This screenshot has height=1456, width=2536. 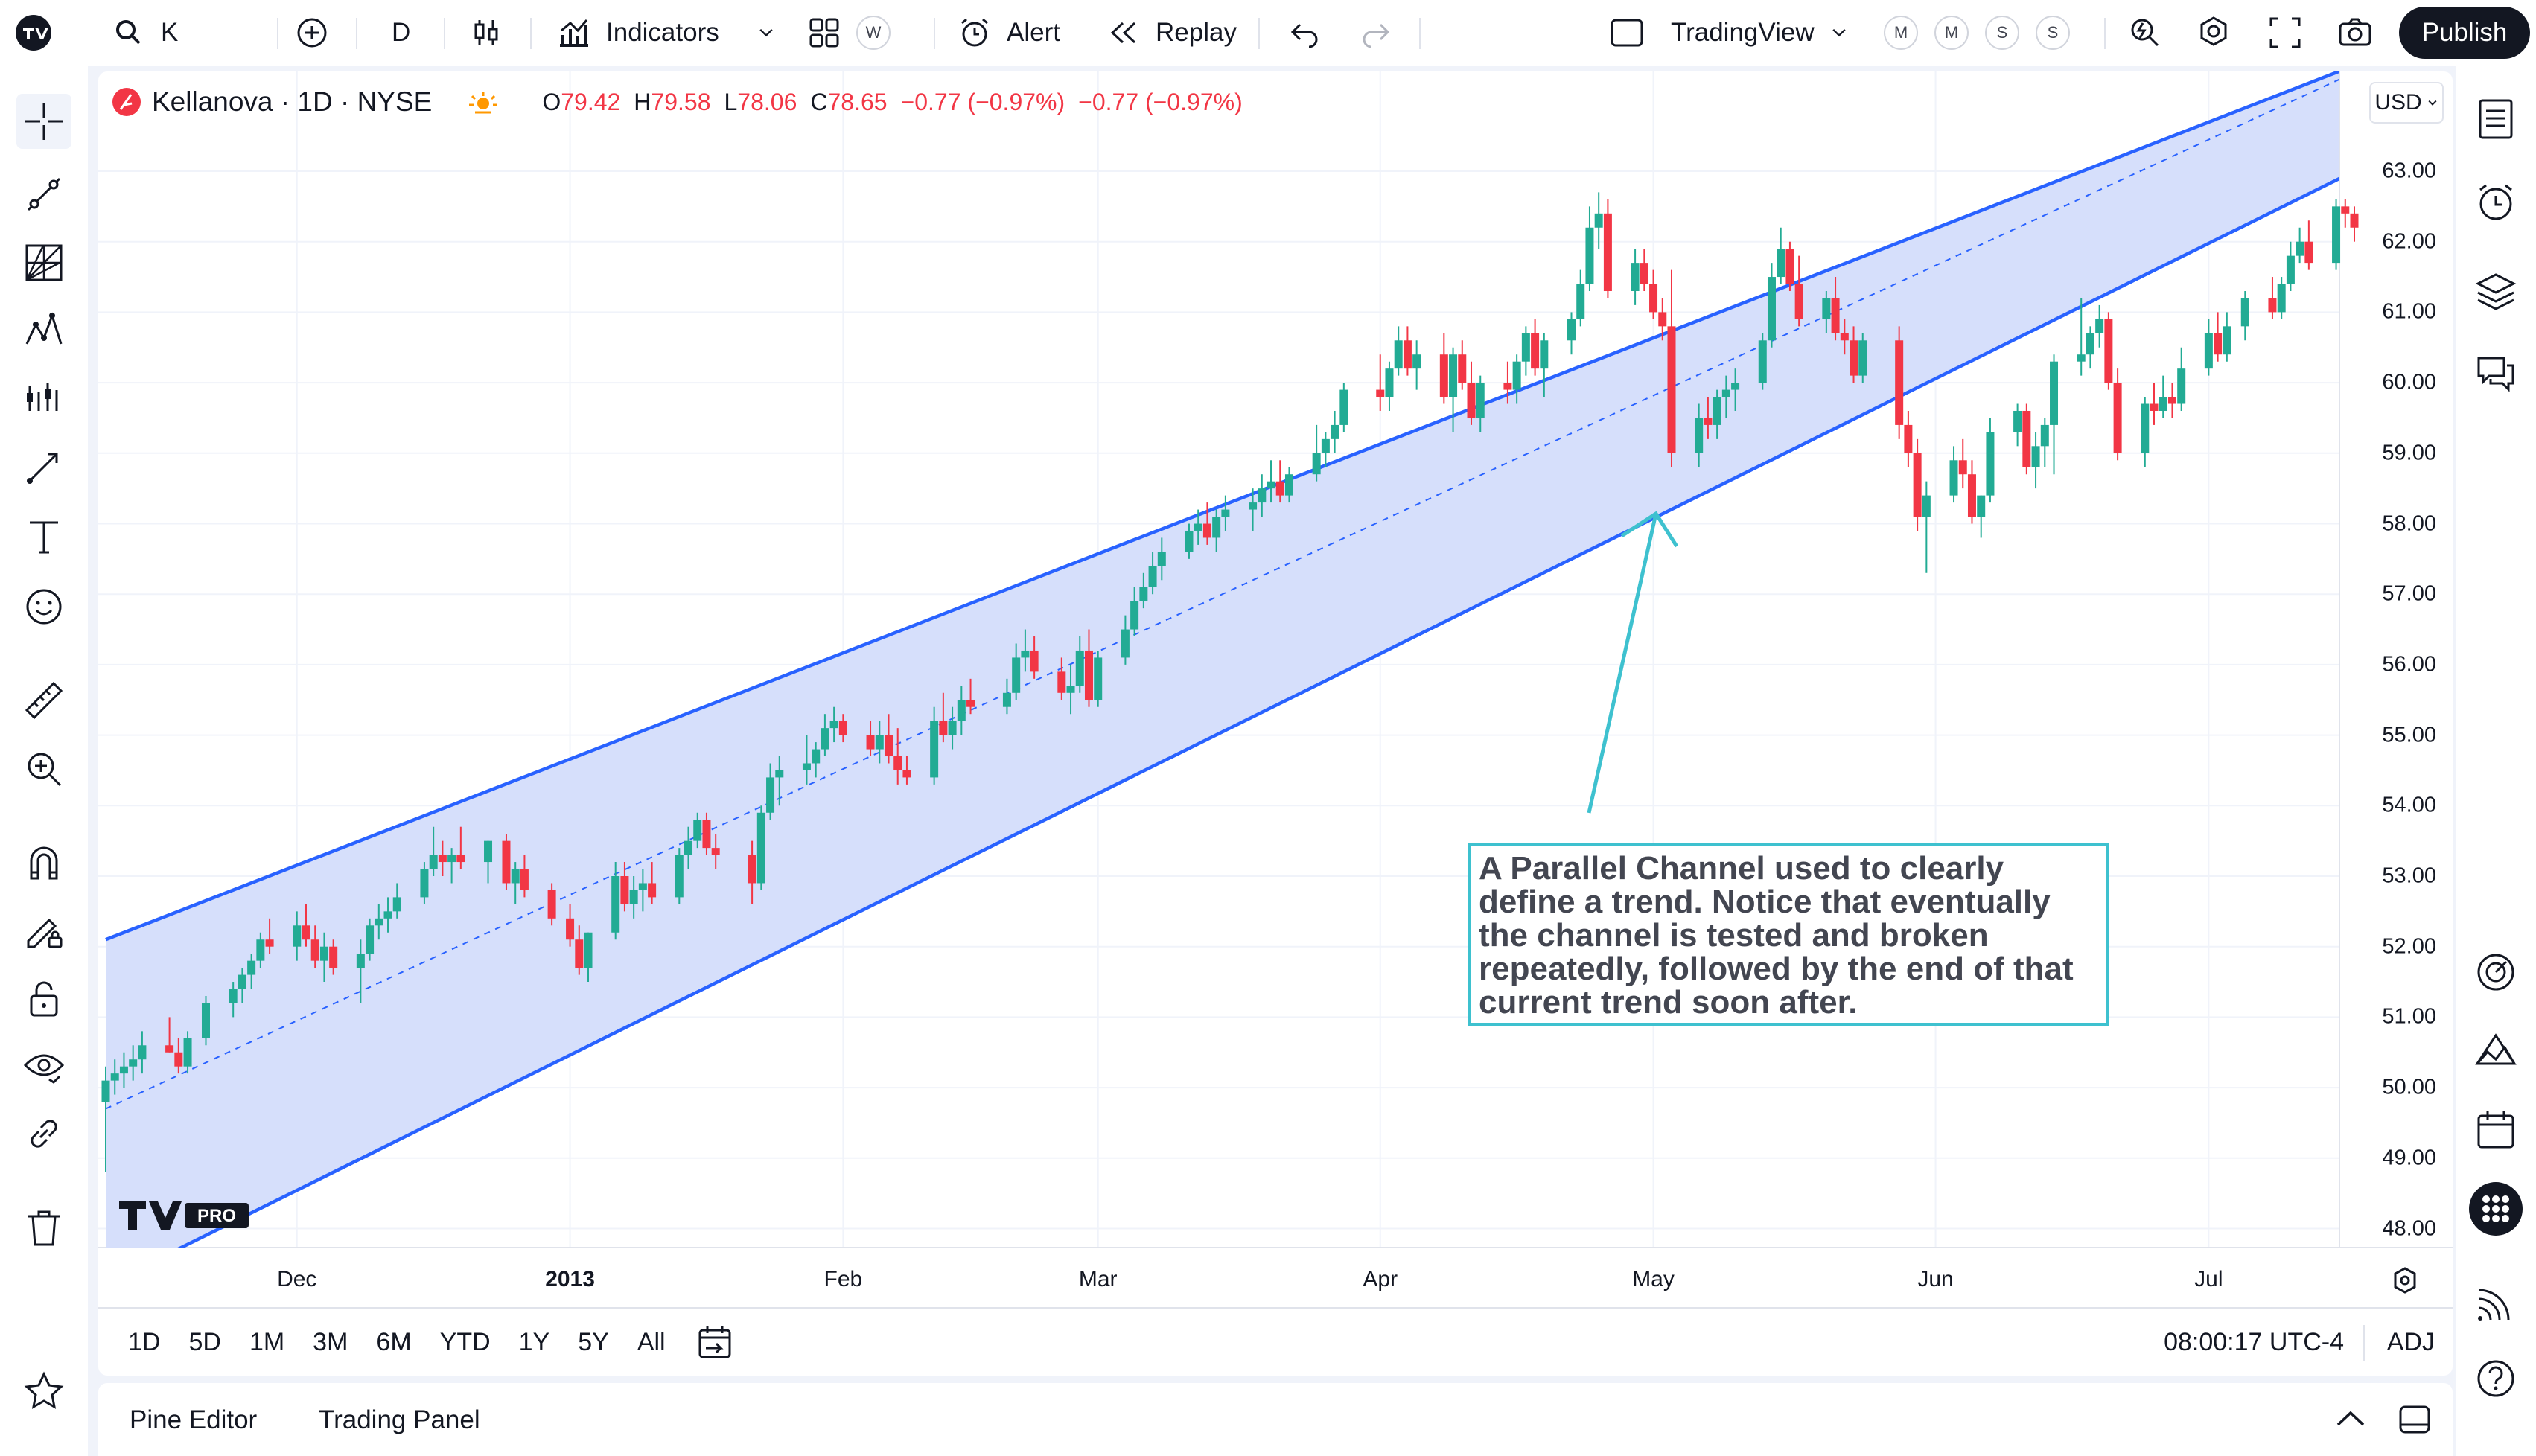 I want to click on range-1m: 1M, so click(x=267, y=1341).